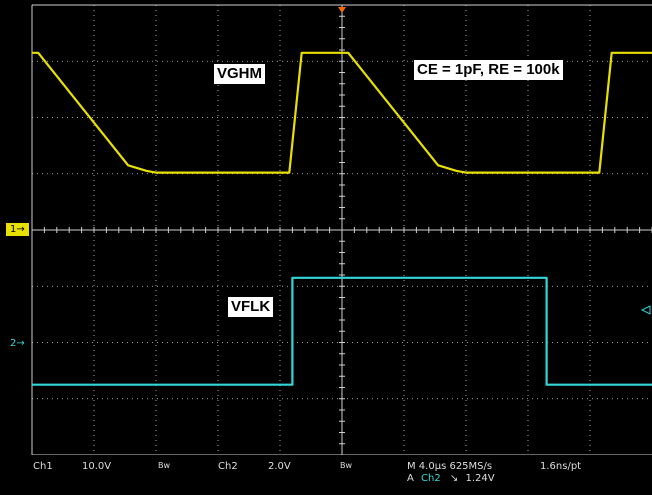 The image size is (652, 495). Describe the element at coordinates (239, 74) in the screenshot. I see `vghm-label: VGHM` at that location.